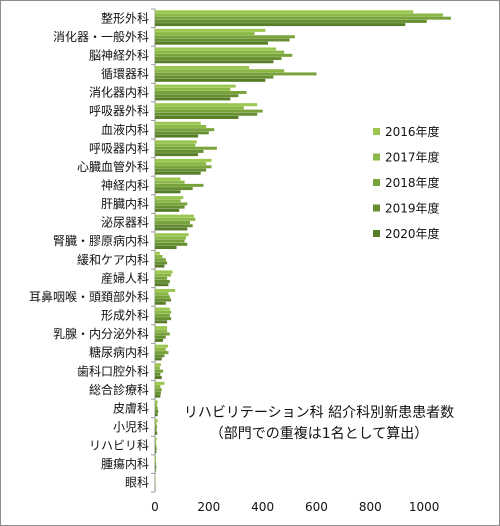  I want to click on category-label: 整形外科, so click(125, 17).